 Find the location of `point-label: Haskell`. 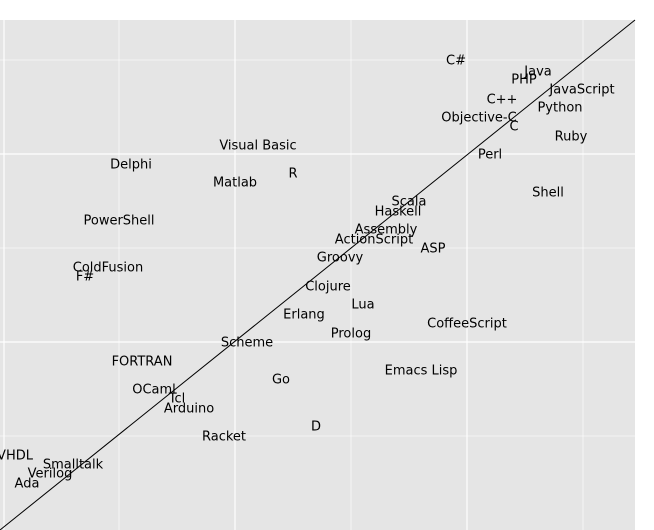

point-label: Haskell is located at coordinates (398, 212).